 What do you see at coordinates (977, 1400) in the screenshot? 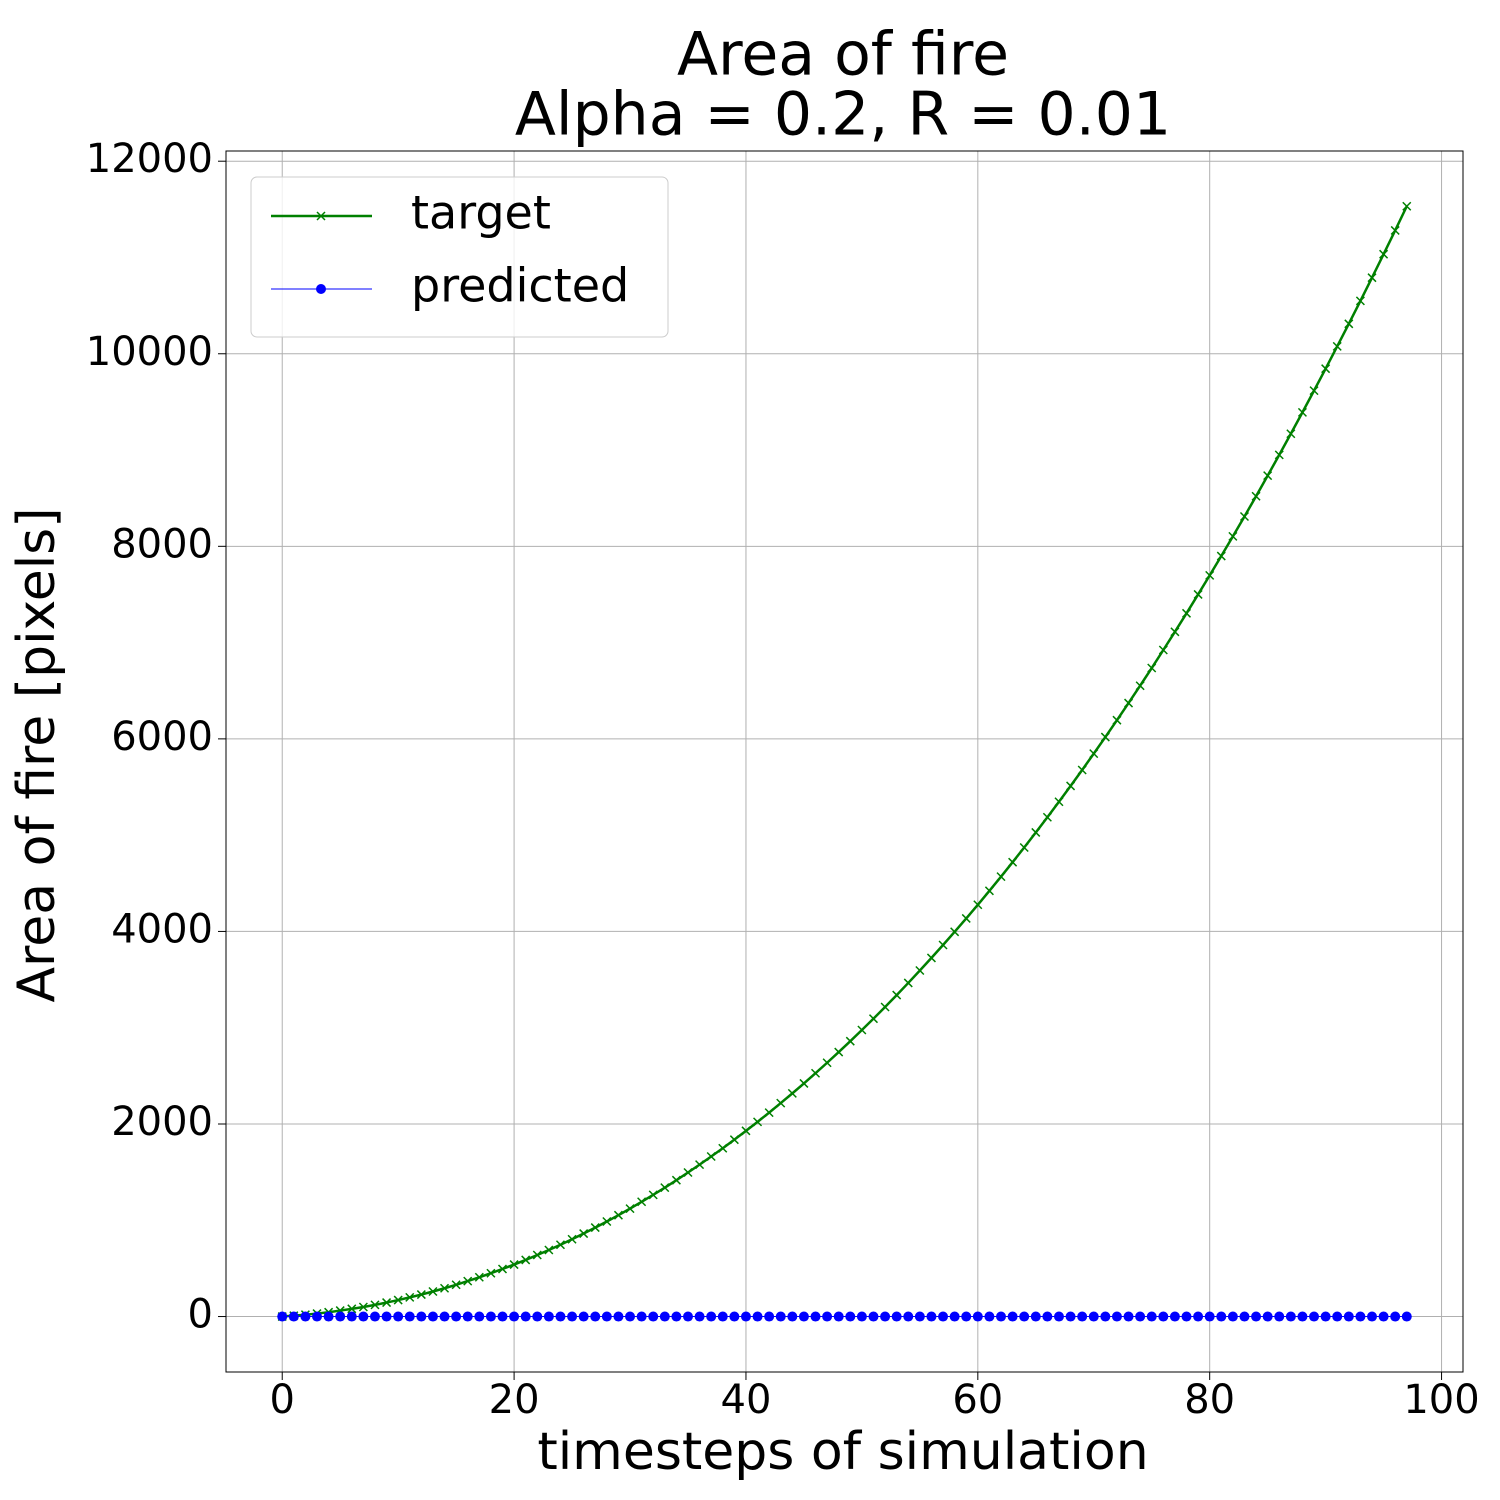
I see `x-tick-label: 60` at bounding box center [977, 1400].